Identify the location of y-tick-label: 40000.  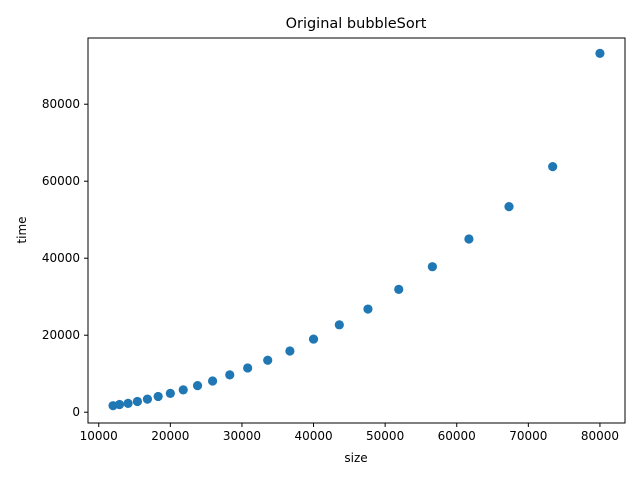
(61, 258).